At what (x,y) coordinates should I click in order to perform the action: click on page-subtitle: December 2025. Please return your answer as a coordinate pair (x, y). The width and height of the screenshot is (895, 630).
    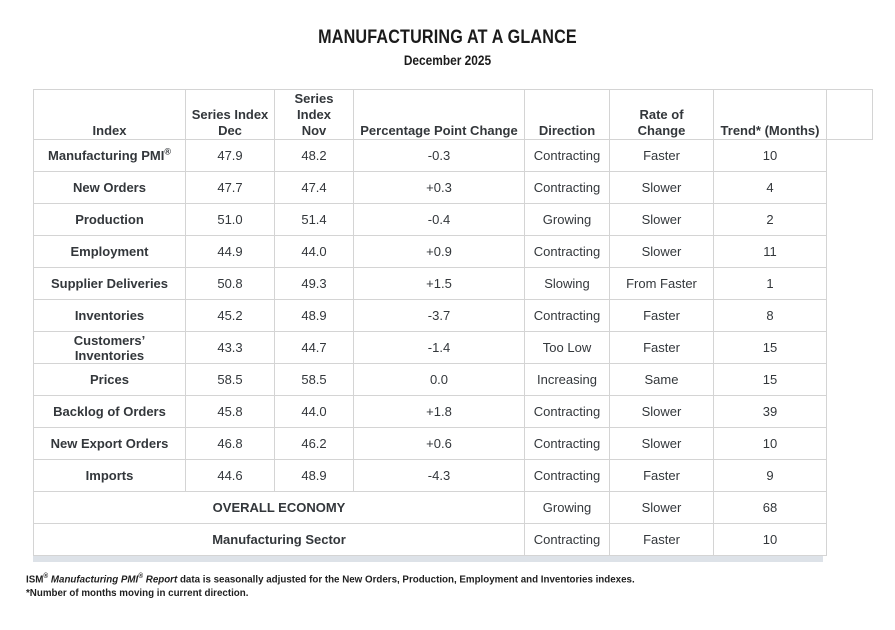
    Looking at the image, I should click on (447, 60).